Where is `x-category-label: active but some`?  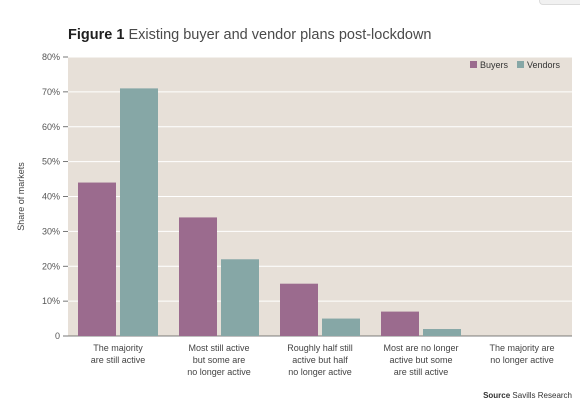 x-category-label: active but some is located at coordinates (420, 360).